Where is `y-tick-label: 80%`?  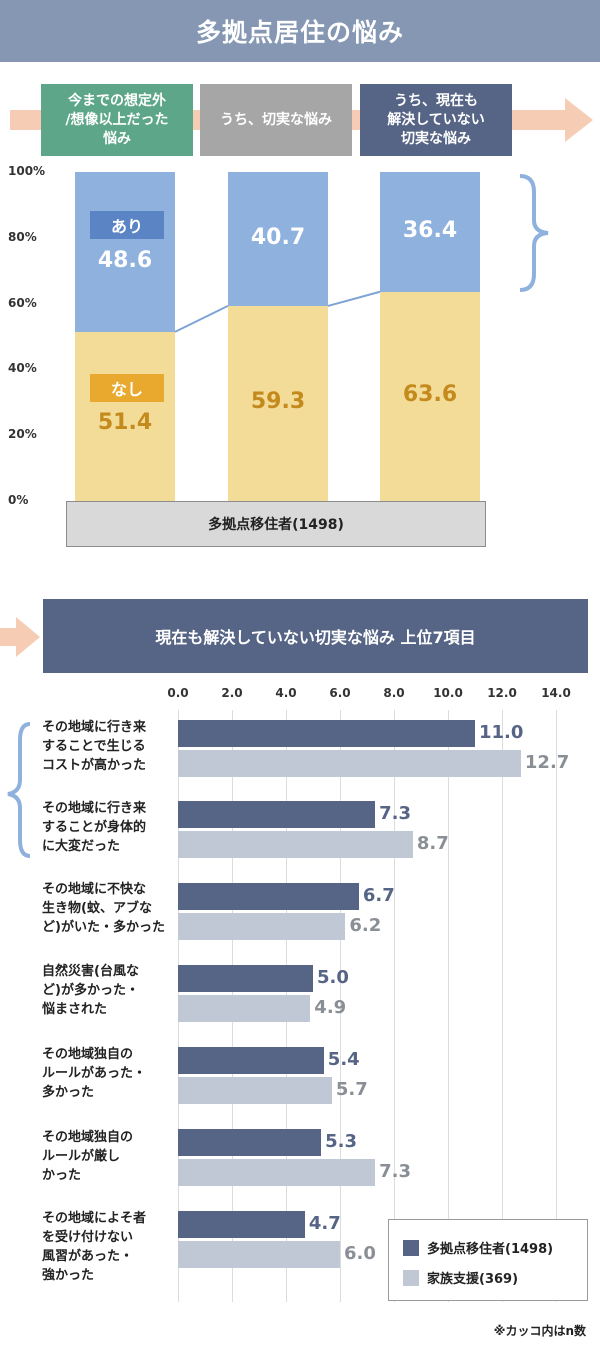 y-tick-label: 80% is located at coordinates (22, 236).